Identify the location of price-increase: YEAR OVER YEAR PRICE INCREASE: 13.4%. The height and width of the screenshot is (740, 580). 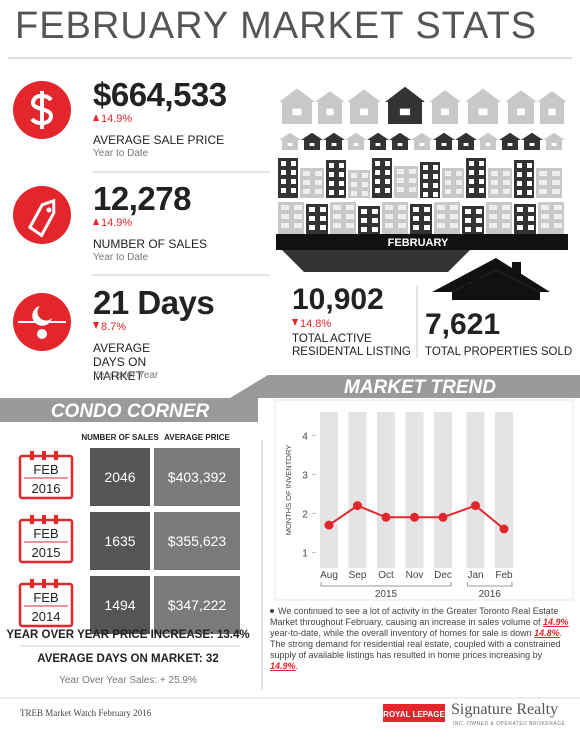
(127, 635).